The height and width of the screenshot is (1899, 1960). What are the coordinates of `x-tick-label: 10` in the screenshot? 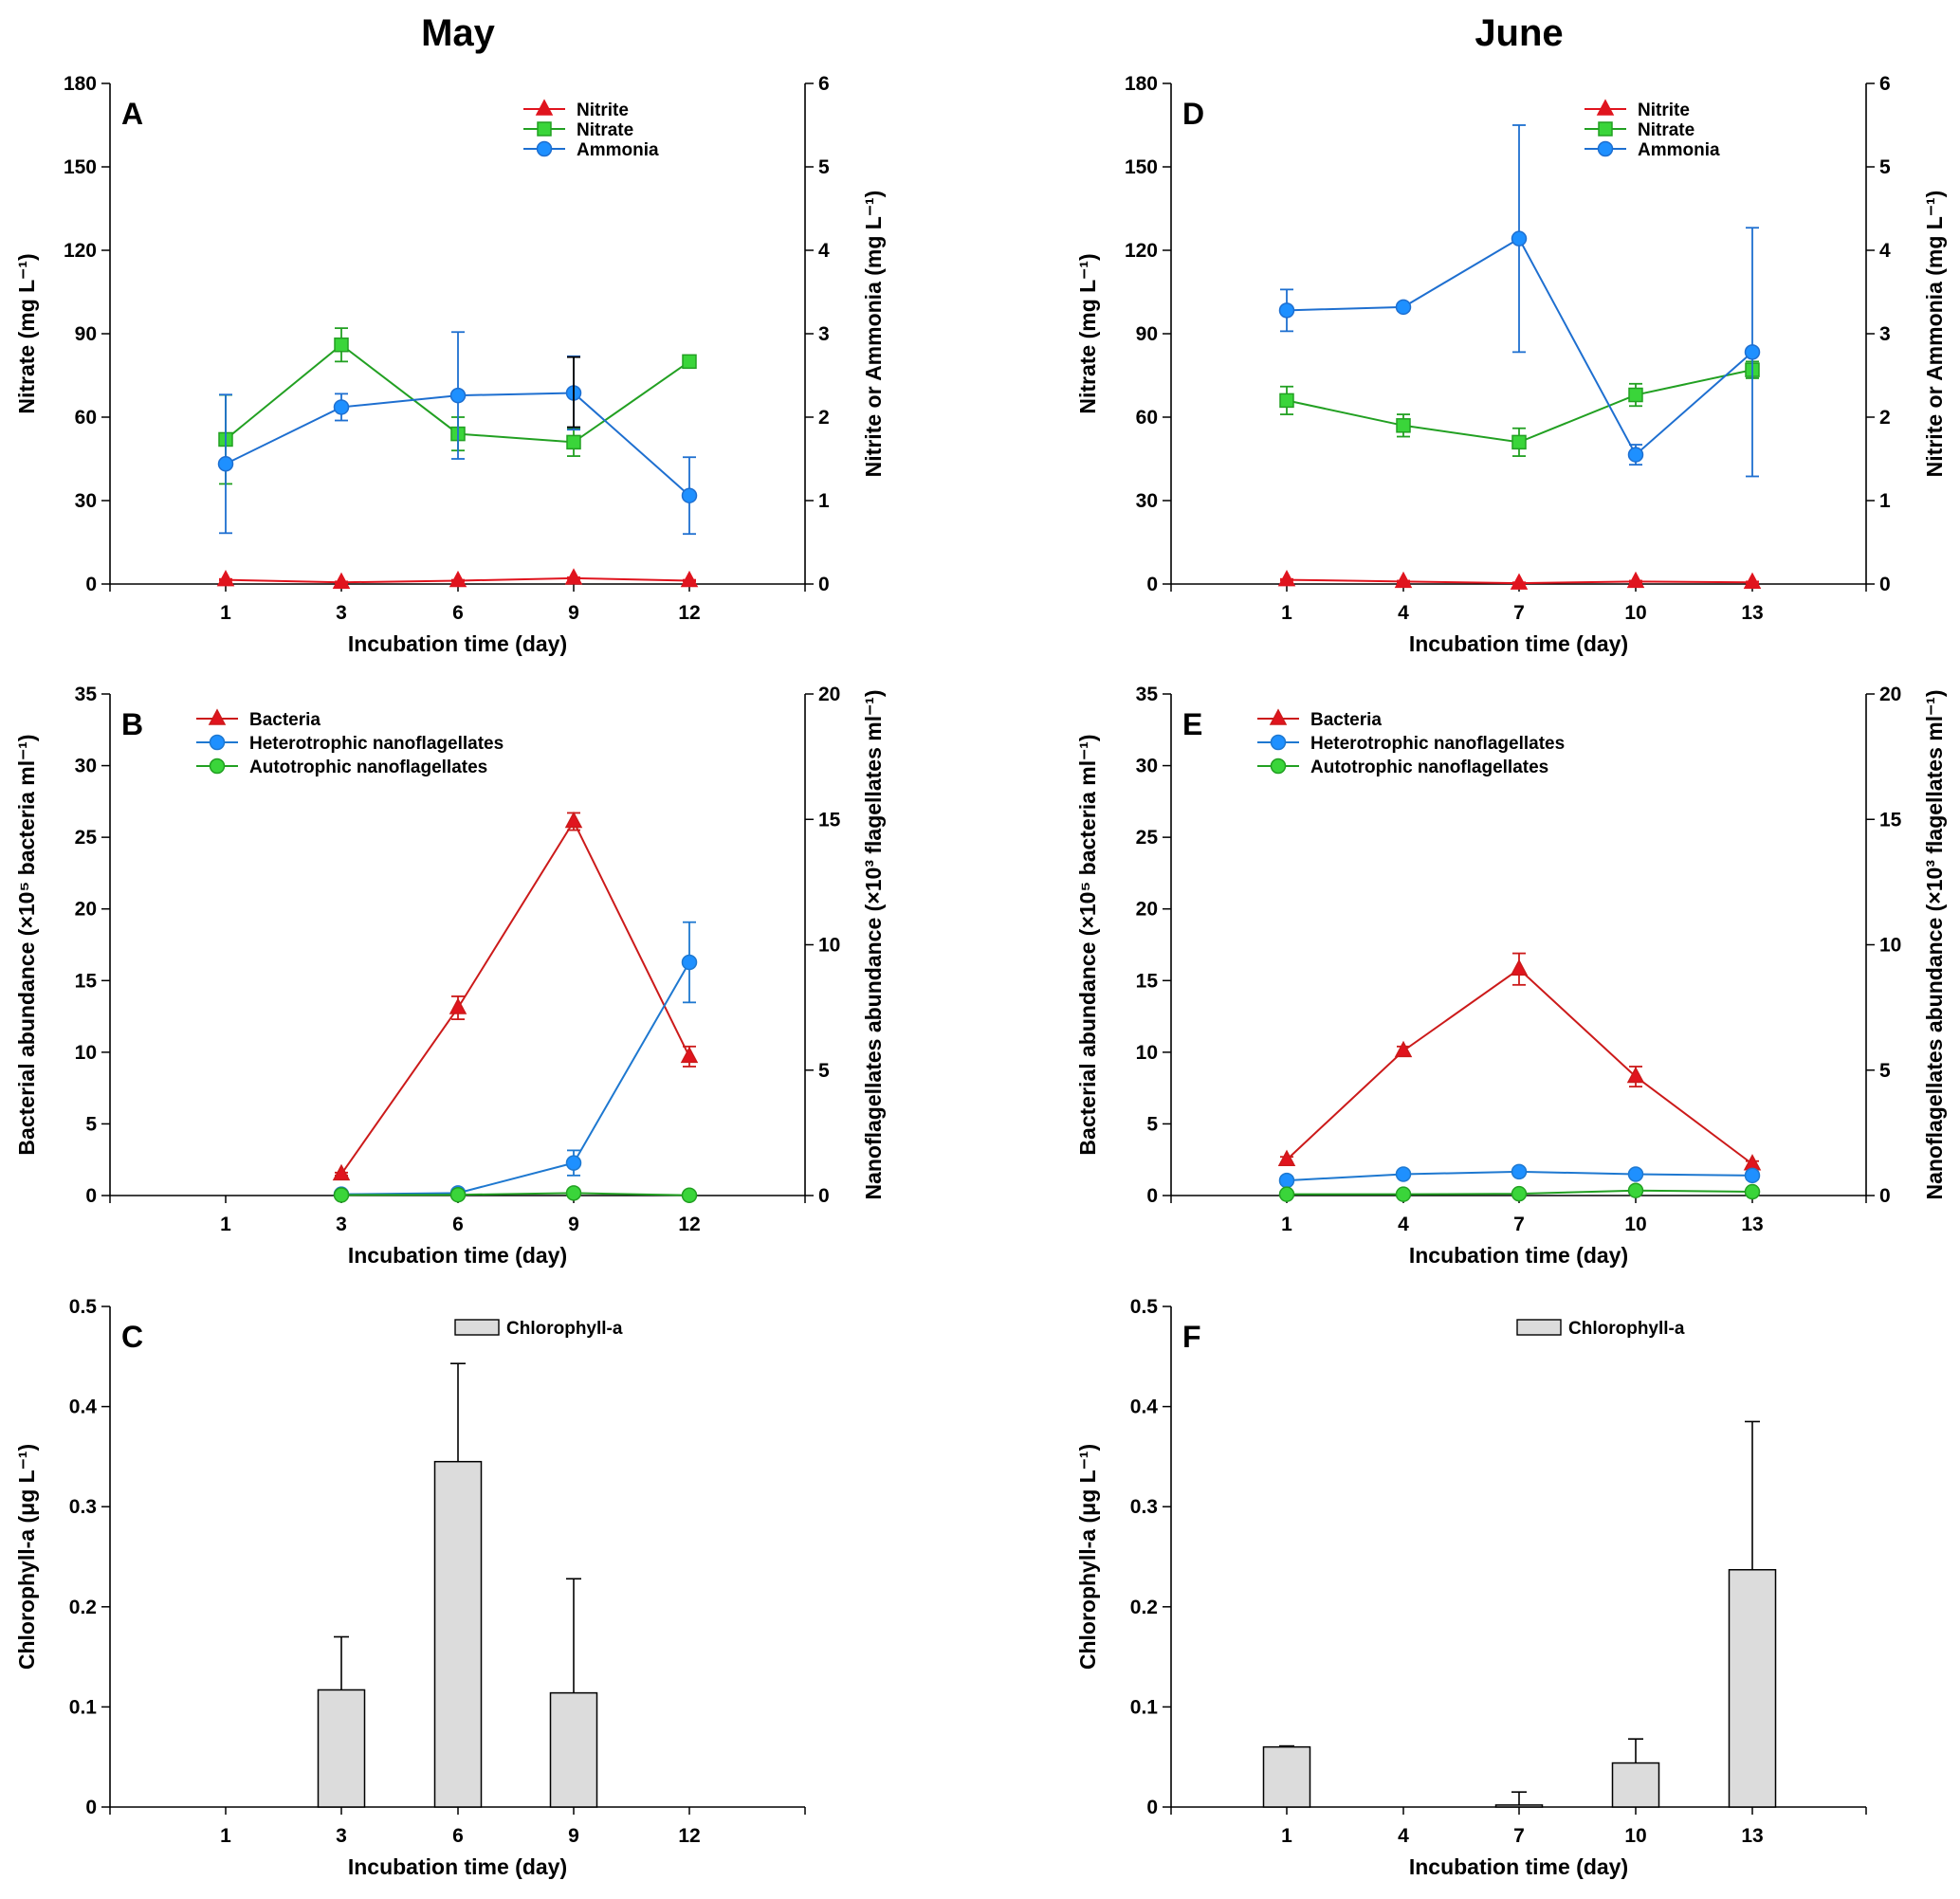 It's located at (1635, 613).